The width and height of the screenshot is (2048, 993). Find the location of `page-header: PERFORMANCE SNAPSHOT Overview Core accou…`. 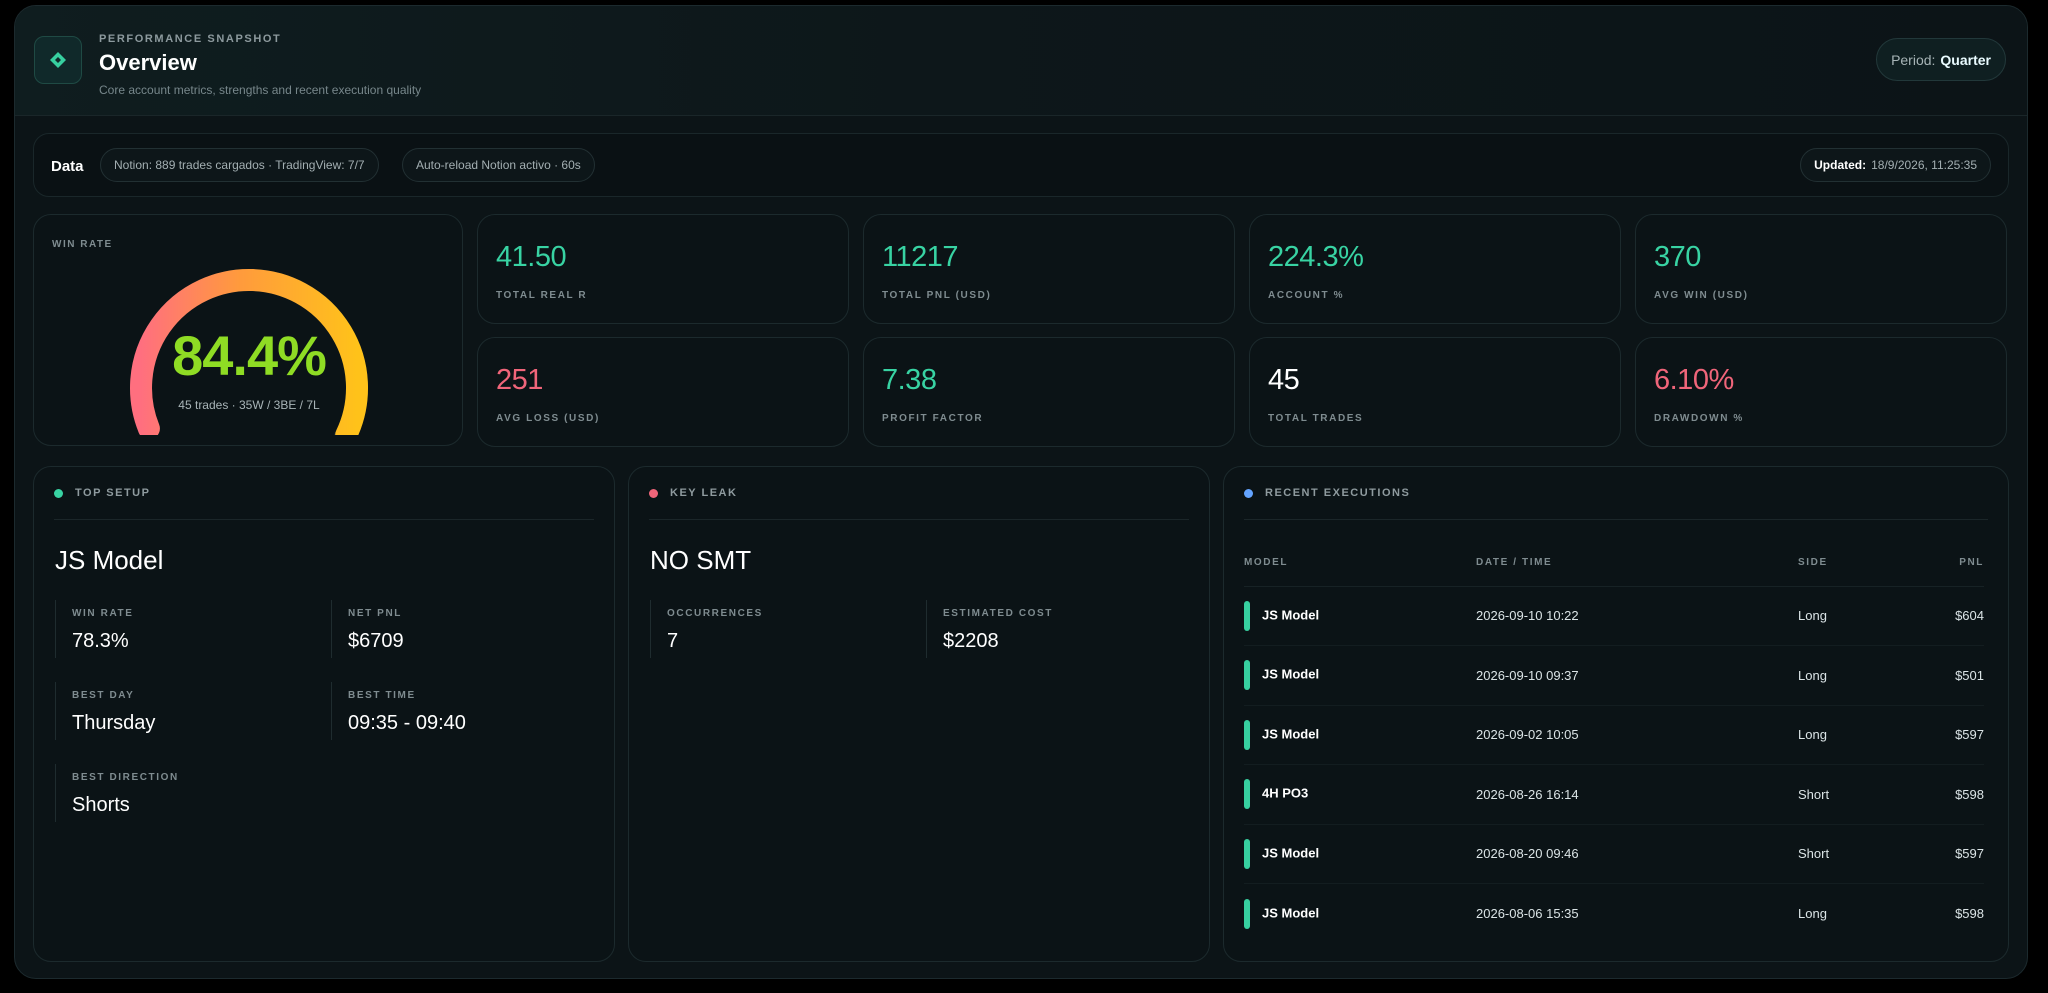

page-header: PERFORMANCE SNAPSHOT Overview Core accou… is located at coordinates (1021, 61).